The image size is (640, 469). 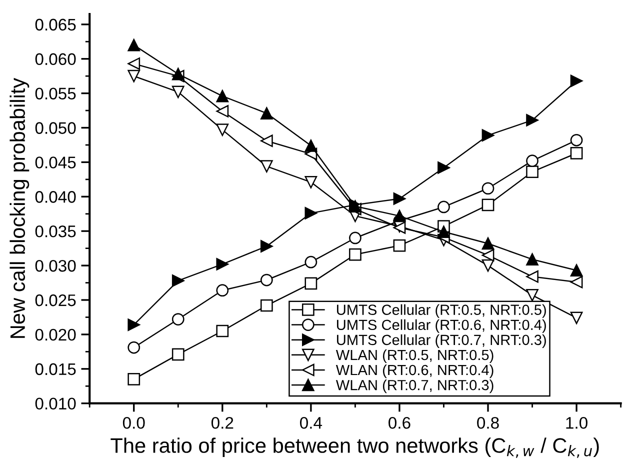 I want to click on x-axis-title: The ratio of price between two networks (C$_{k,w}$ / C$_{k,u}$), so click(x=354, y=448).